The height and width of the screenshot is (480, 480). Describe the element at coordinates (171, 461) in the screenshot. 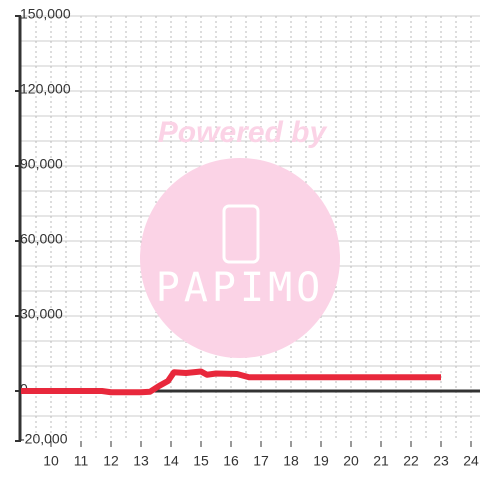

I see `x-tick-label: 14` at that location.